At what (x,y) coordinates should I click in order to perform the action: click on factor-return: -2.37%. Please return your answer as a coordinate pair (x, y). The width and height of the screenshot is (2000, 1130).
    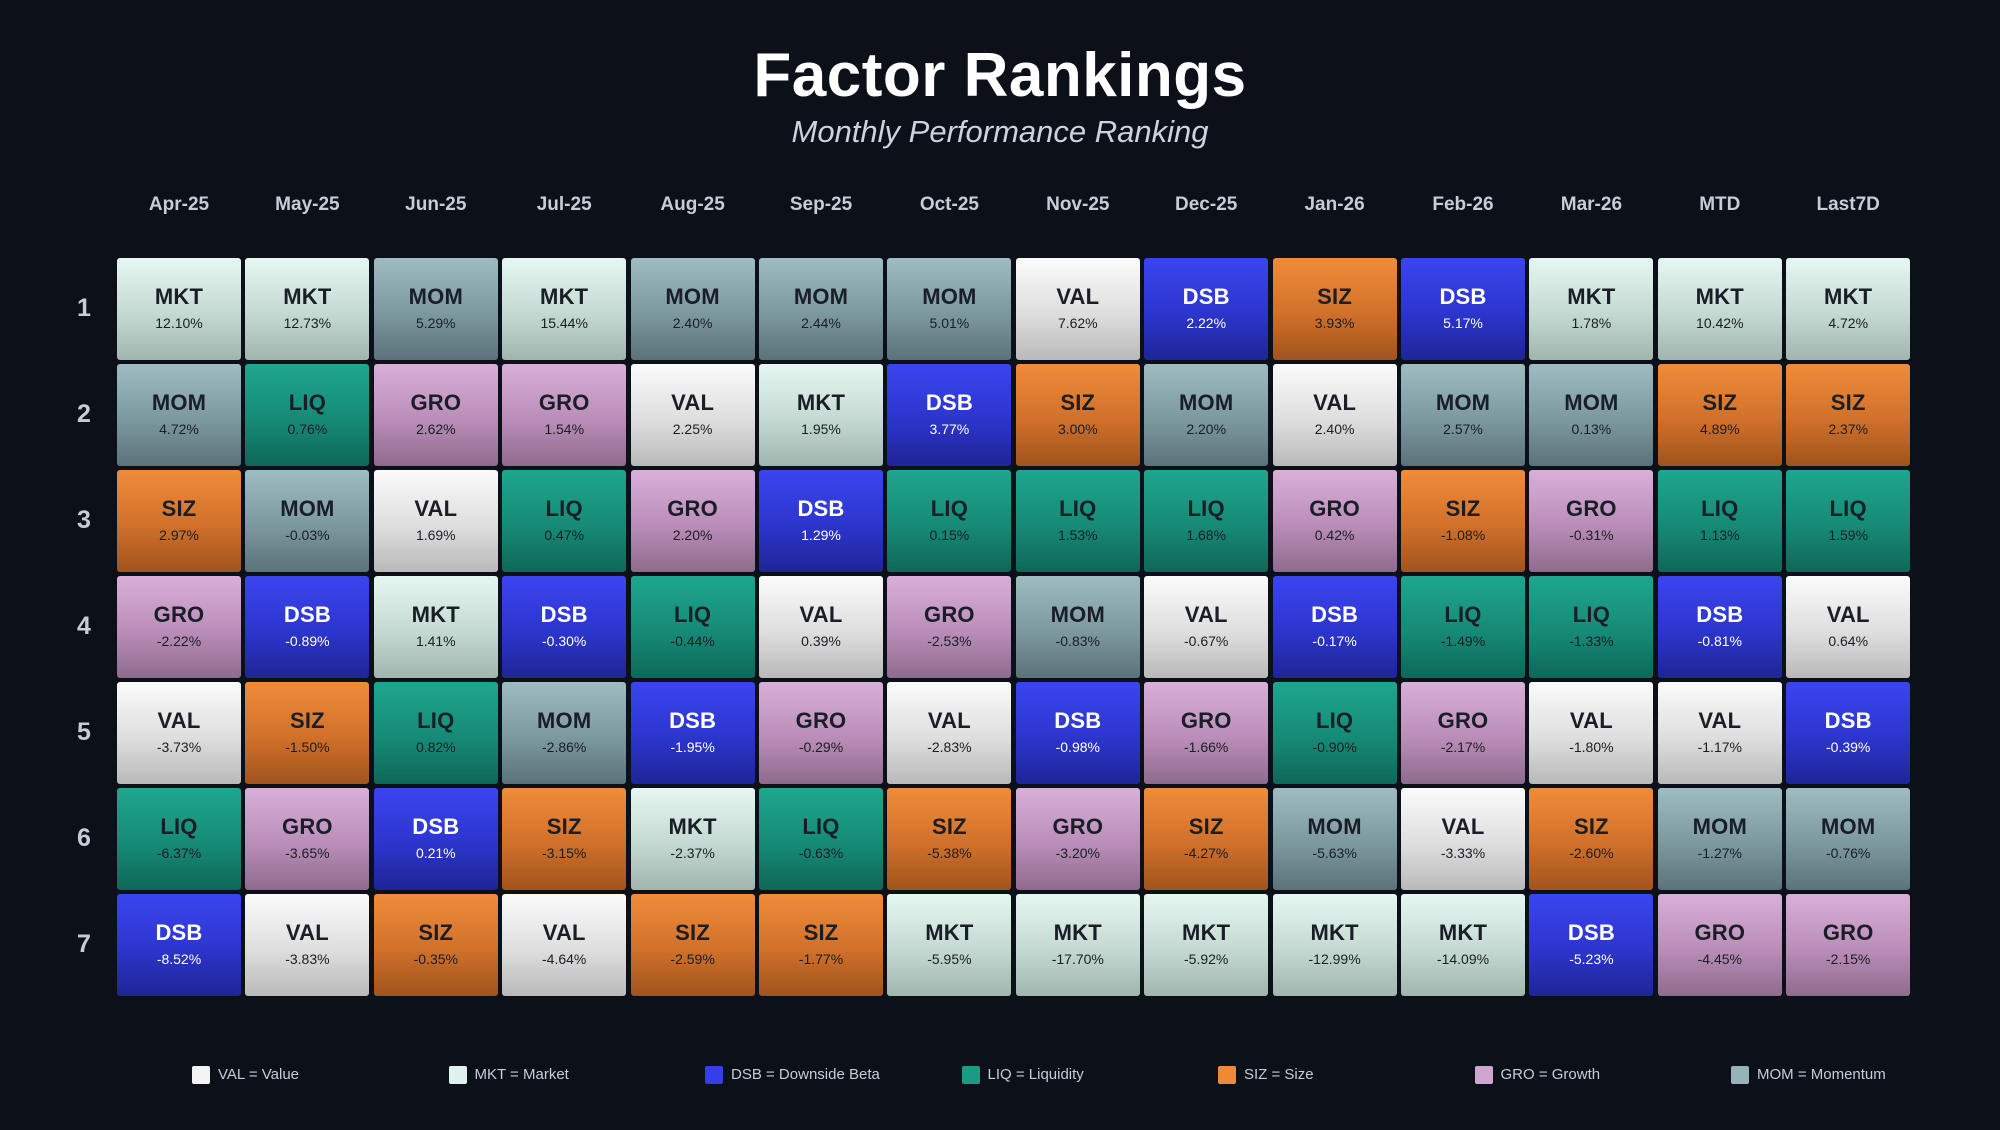
    Looking at the image, I should click on (692, 853).